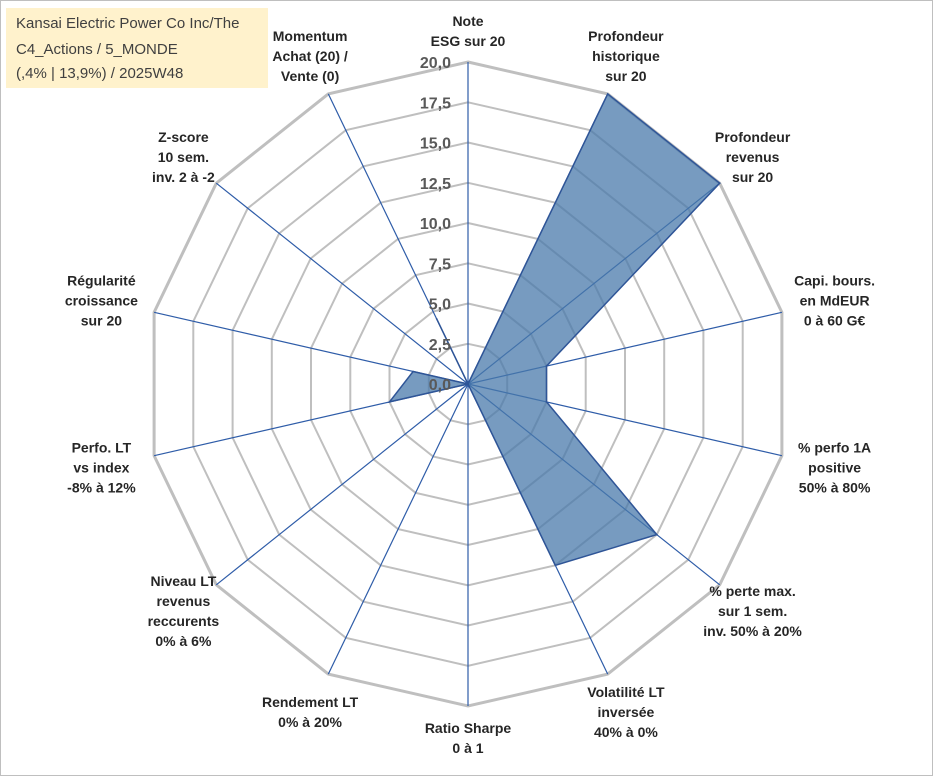  I want to click on title-line-1: Kansai Electric Power Co Inc/The, so click(128, 23).